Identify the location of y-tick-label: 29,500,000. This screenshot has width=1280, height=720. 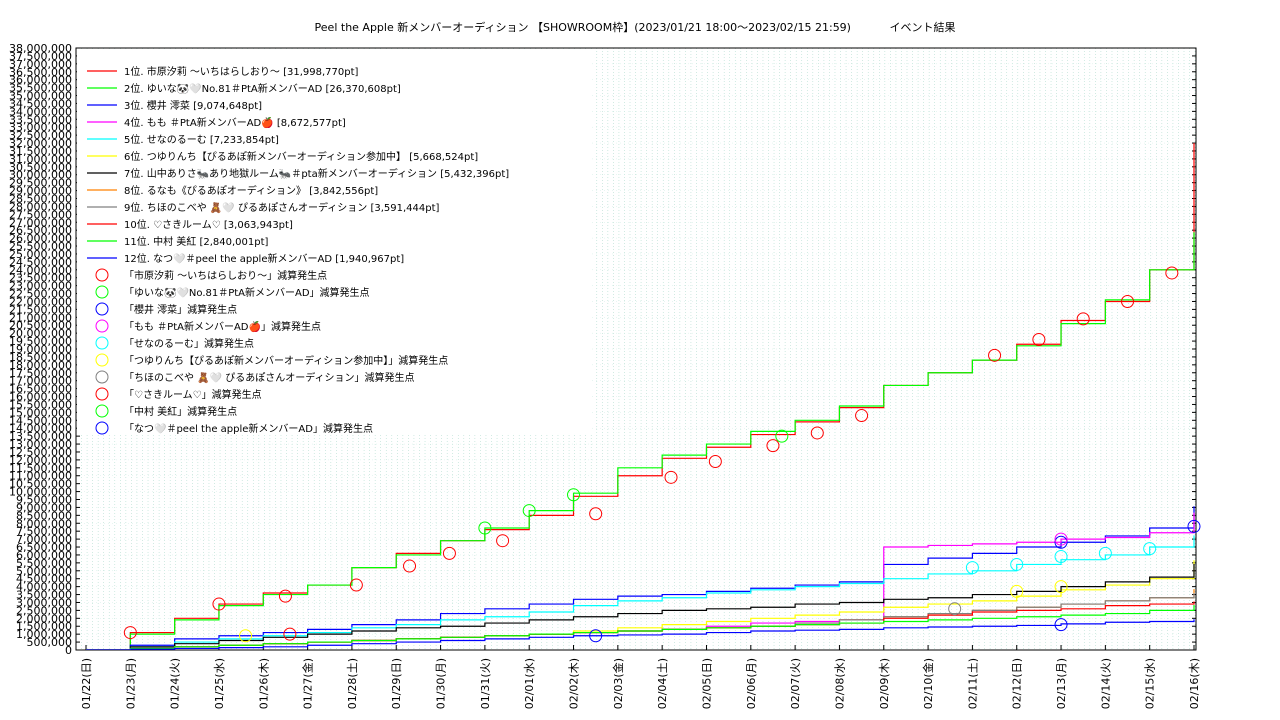
(40, 183).